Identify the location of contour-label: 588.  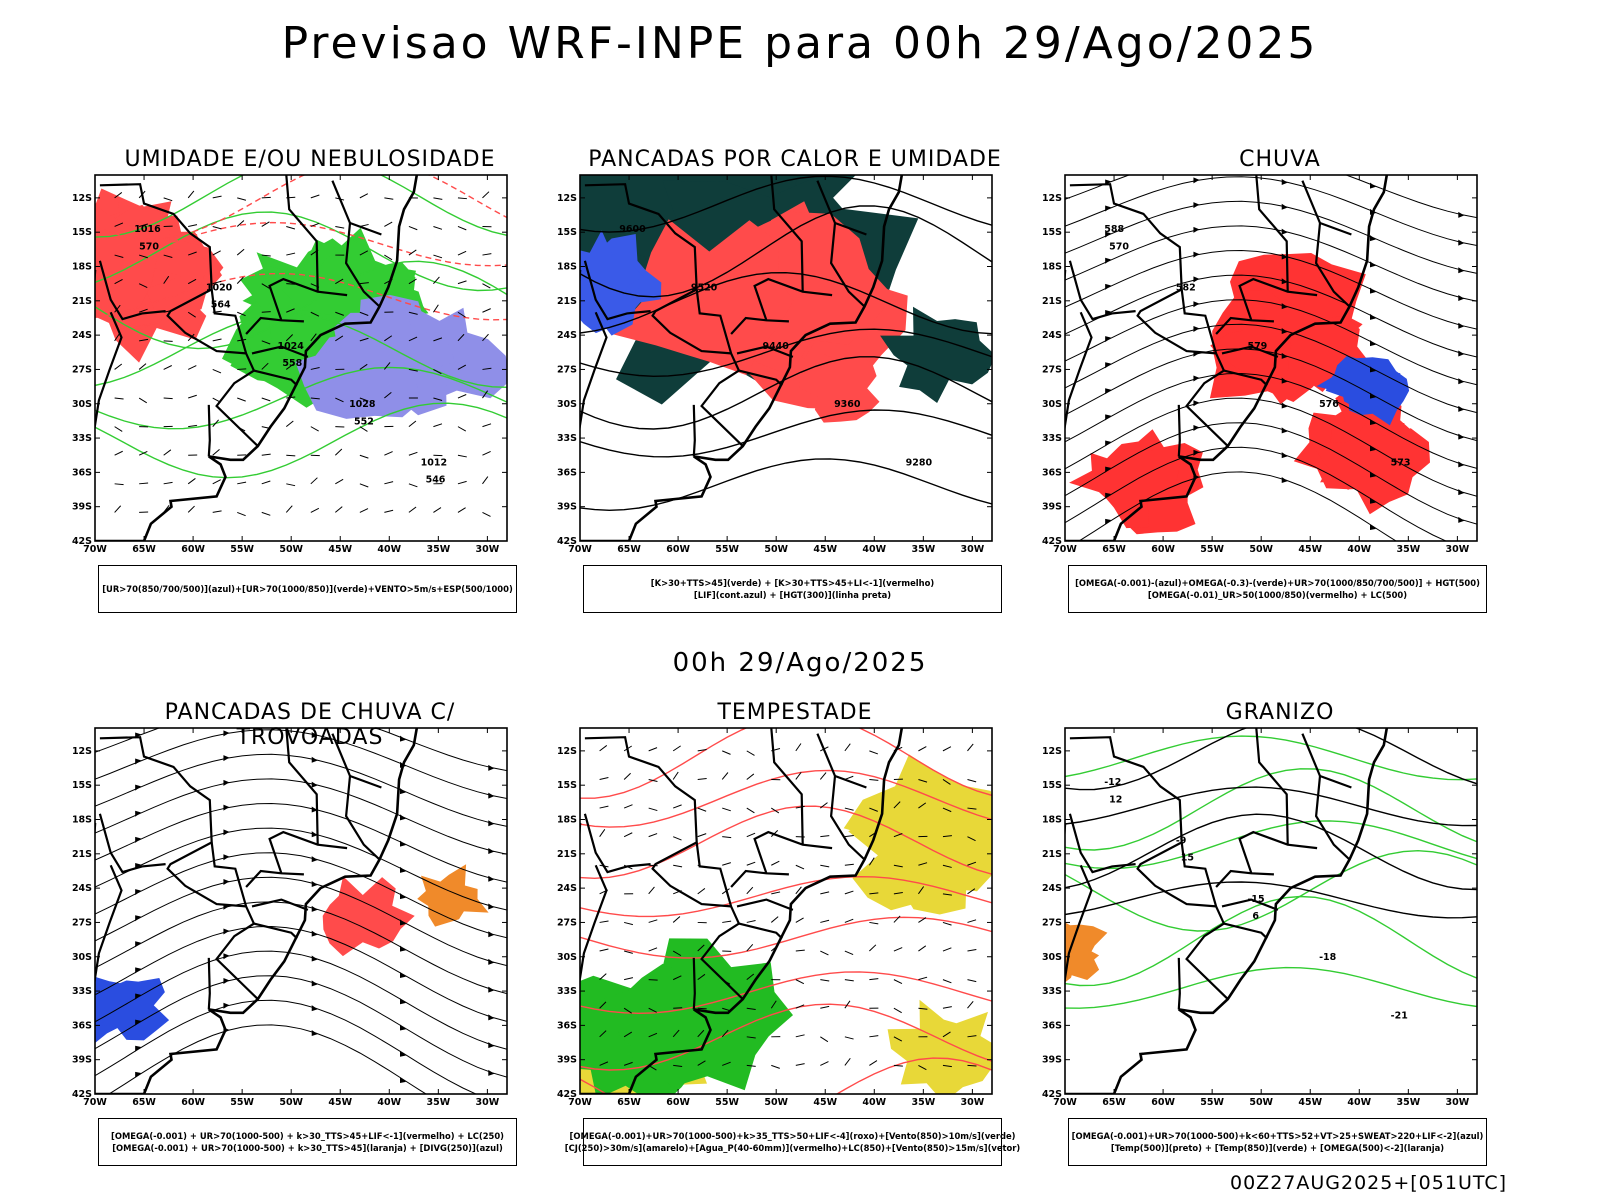
(1114, 229).